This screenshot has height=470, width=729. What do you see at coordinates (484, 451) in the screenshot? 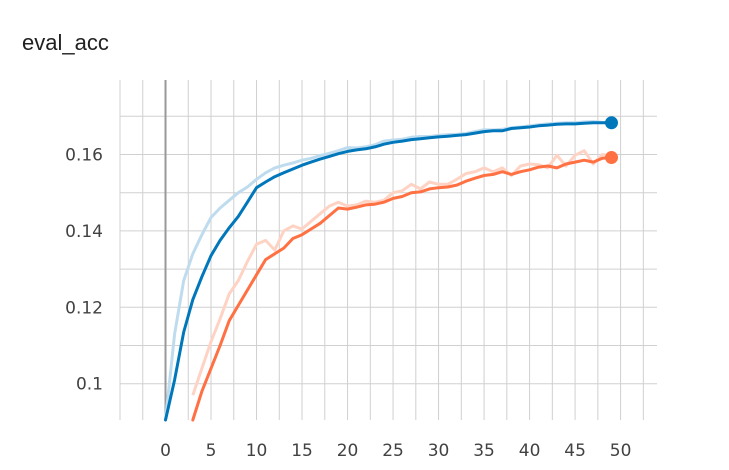
I see `x-tick-label: 35` at bounding box center [484, 451].